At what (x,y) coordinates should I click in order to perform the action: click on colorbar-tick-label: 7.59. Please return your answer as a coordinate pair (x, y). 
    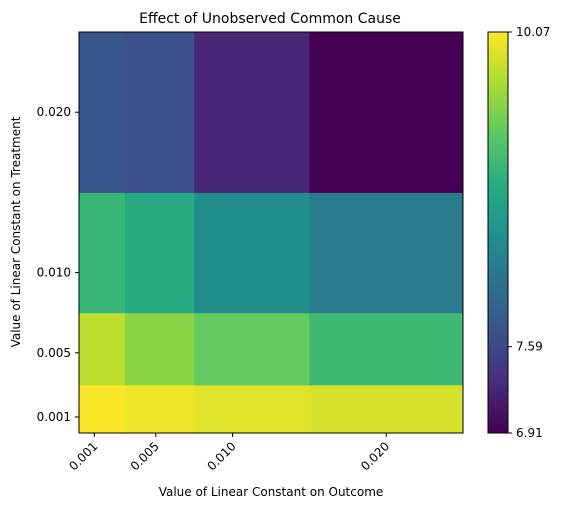
    Looking at the image, I should click on (529, 347).